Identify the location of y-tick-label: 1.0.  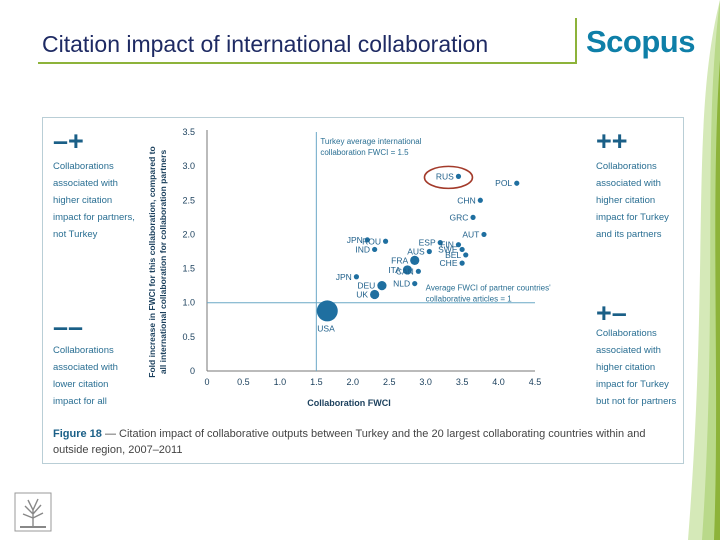
(188, 303).